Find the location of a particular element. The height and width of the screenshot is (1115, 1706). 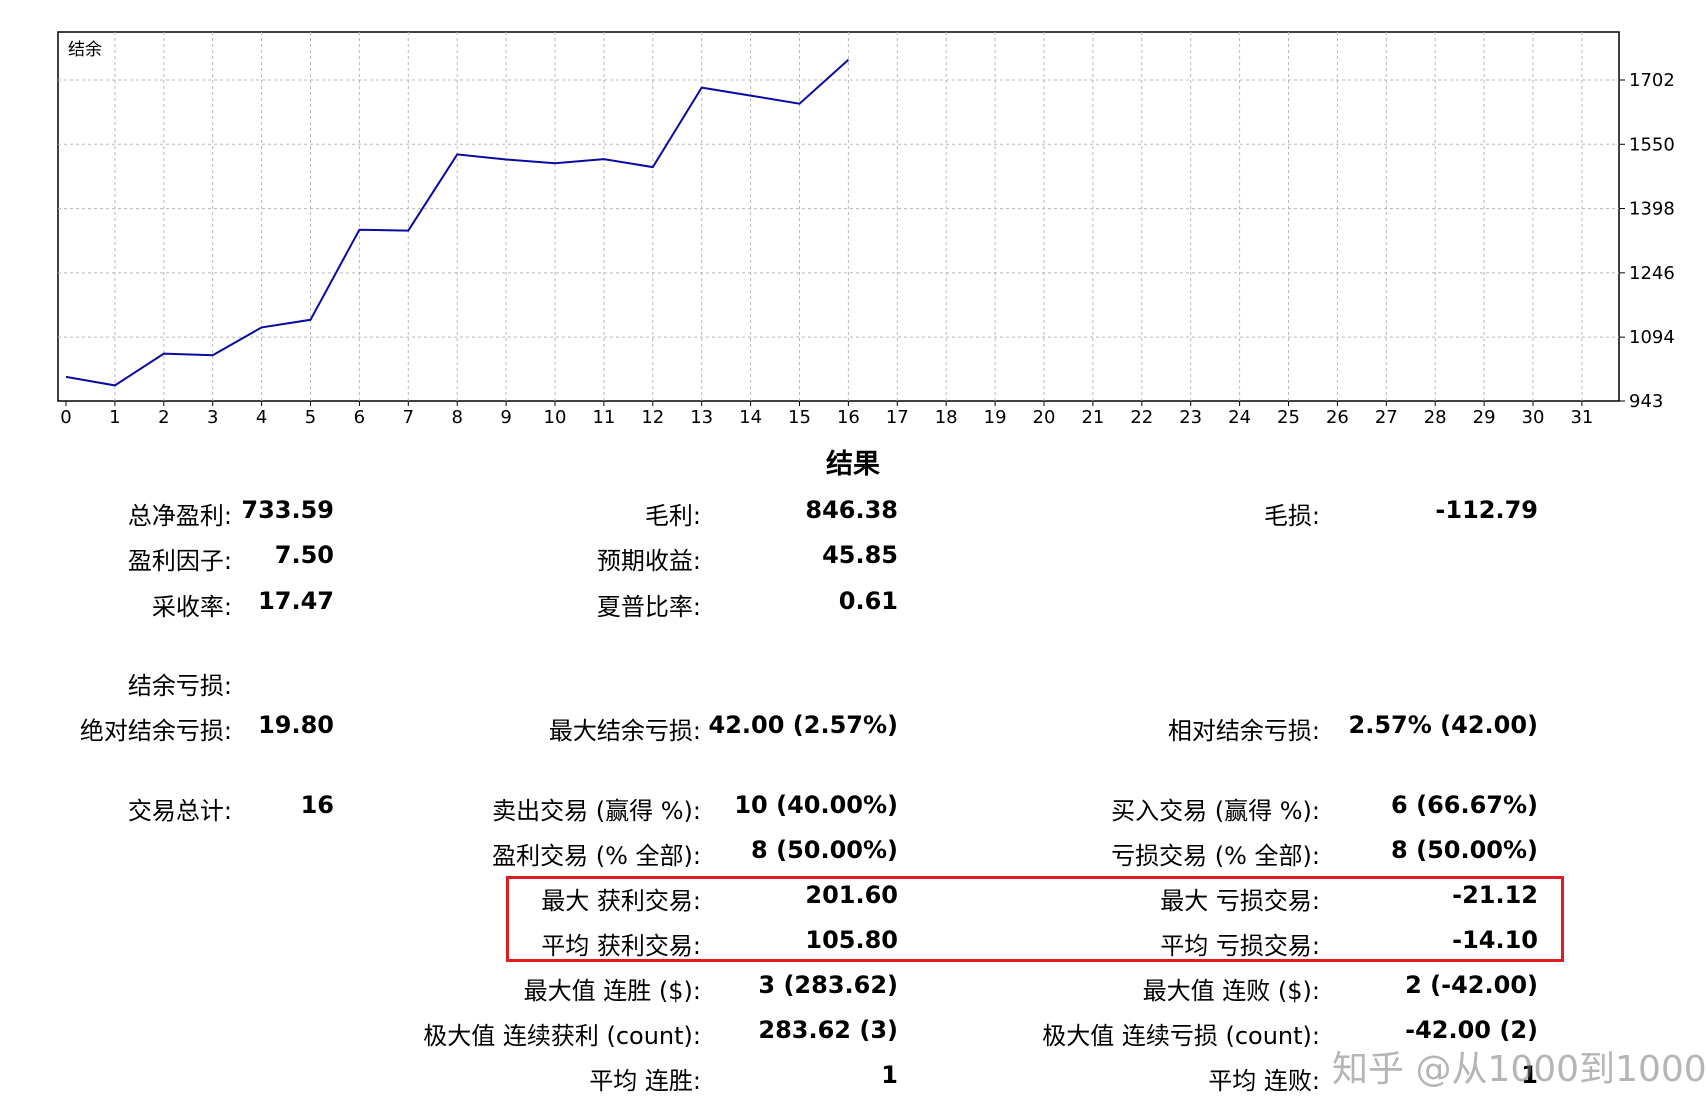

avg-consec-wins-label: 平均 连胜: is located at coordinates (645, 1081).